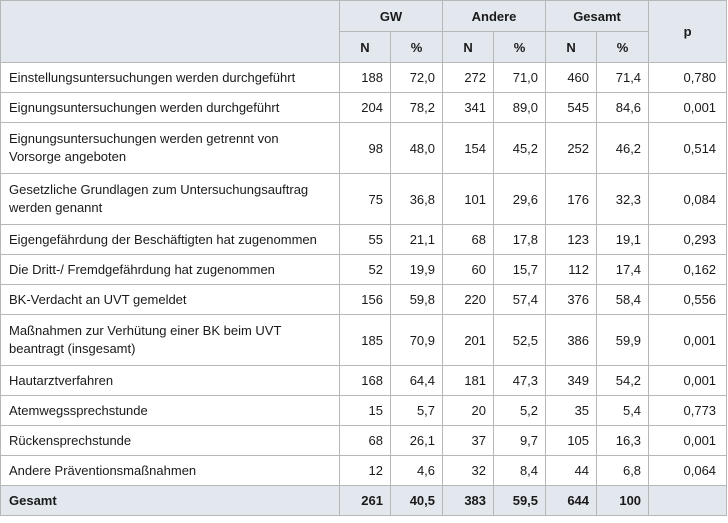 This screenshot has width=728, height=523. What do you see at coordinates (468, 239) in the screenshot?
I see `cell-andere-n: 68` at bounding box center [468, 239].